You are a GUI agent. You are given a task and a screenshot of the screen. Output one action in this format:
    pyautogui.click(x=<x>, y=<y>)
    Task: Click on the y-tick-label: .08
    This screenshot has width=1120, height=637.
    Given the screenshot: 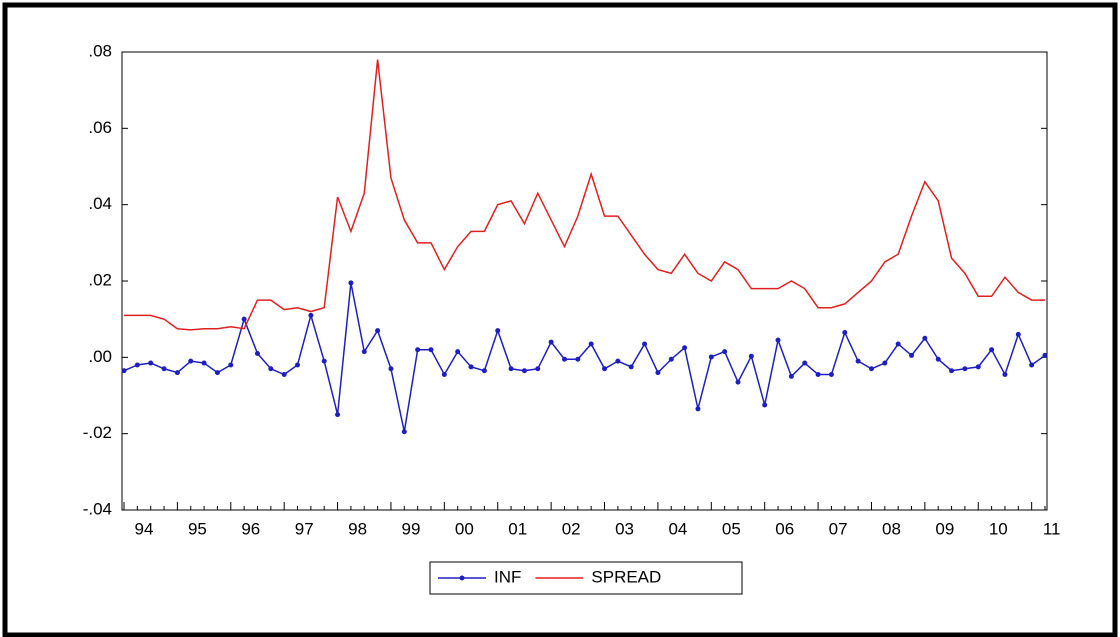 What is the action you would take?
    pyautogui.click(x=100, y=50)
    